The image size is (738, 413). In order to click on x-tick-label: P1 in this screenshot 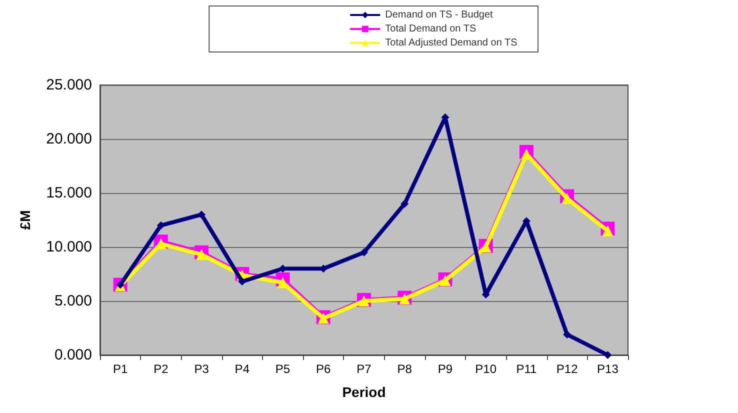, I will do `click(120, 369)`.